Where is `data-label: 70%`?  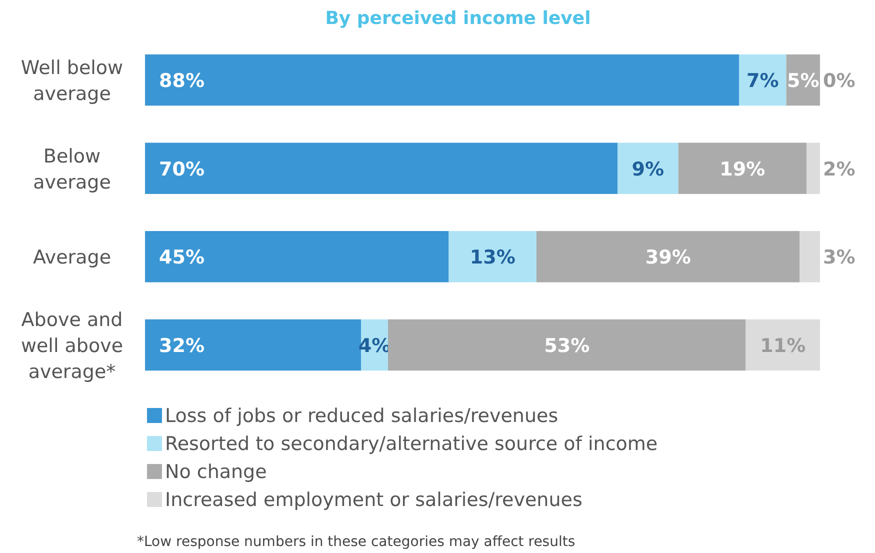
data-label: 70% is located at coordinates (181, 169).